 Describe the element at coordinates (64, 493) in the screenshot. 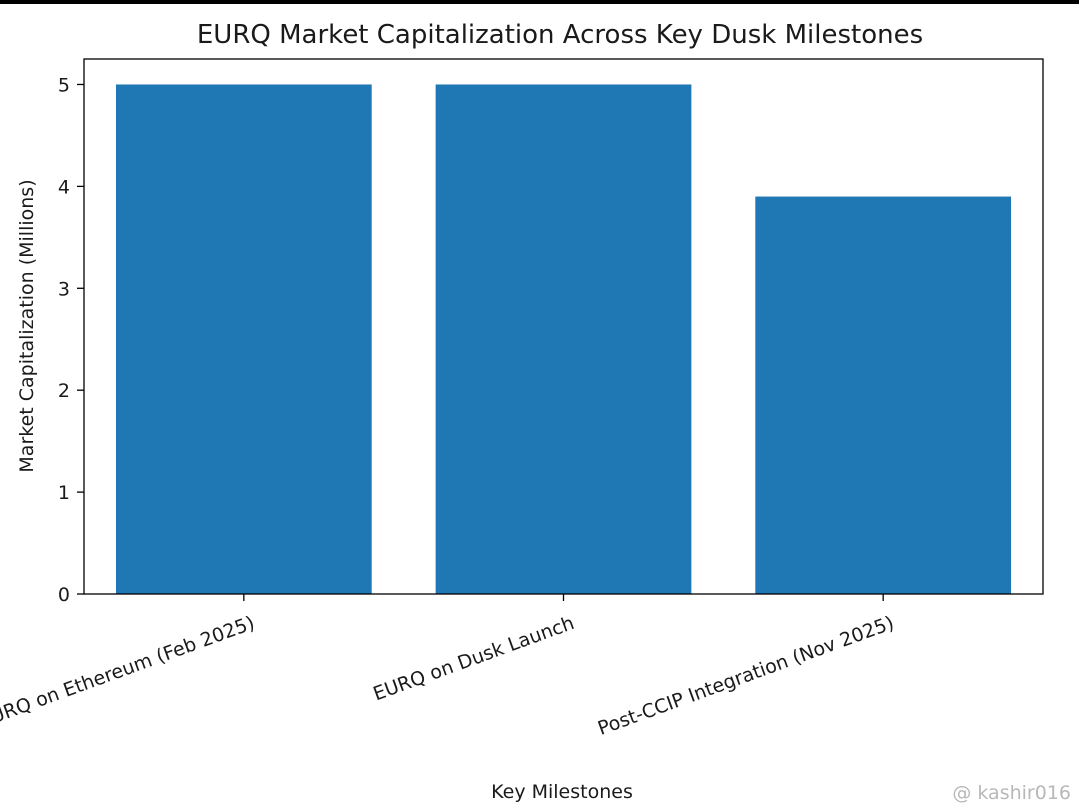

I see `y-tick-label: 1` at that location.